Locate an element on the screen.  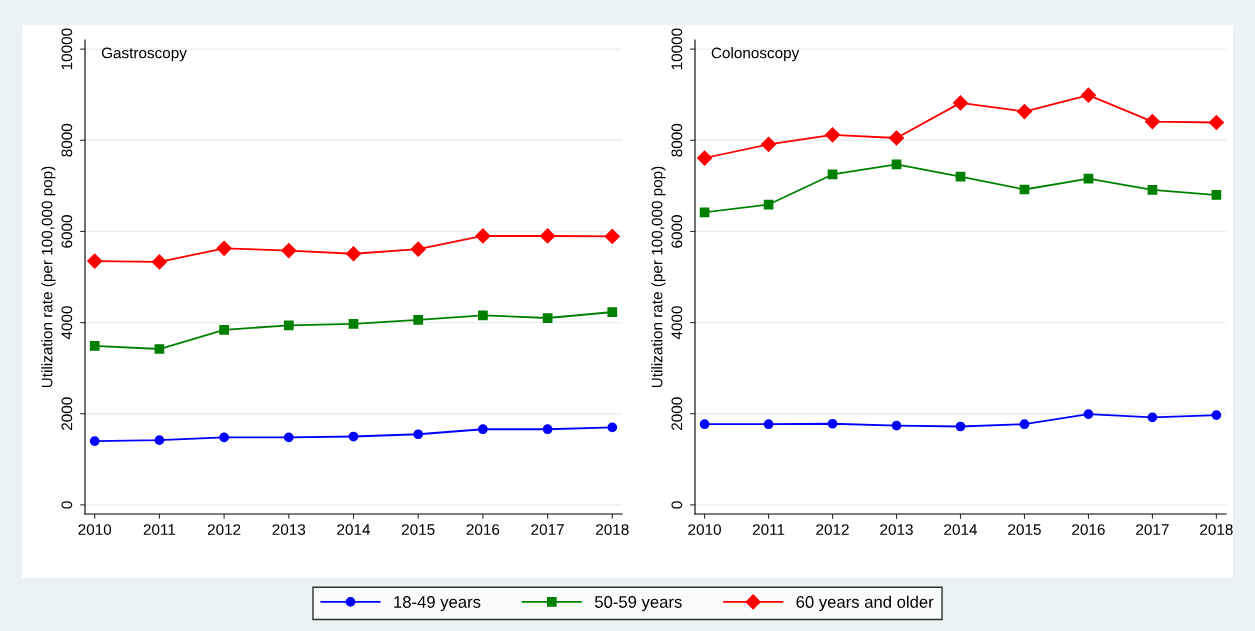
legend-label: 50-59 years is located at coordinates (638, 604).